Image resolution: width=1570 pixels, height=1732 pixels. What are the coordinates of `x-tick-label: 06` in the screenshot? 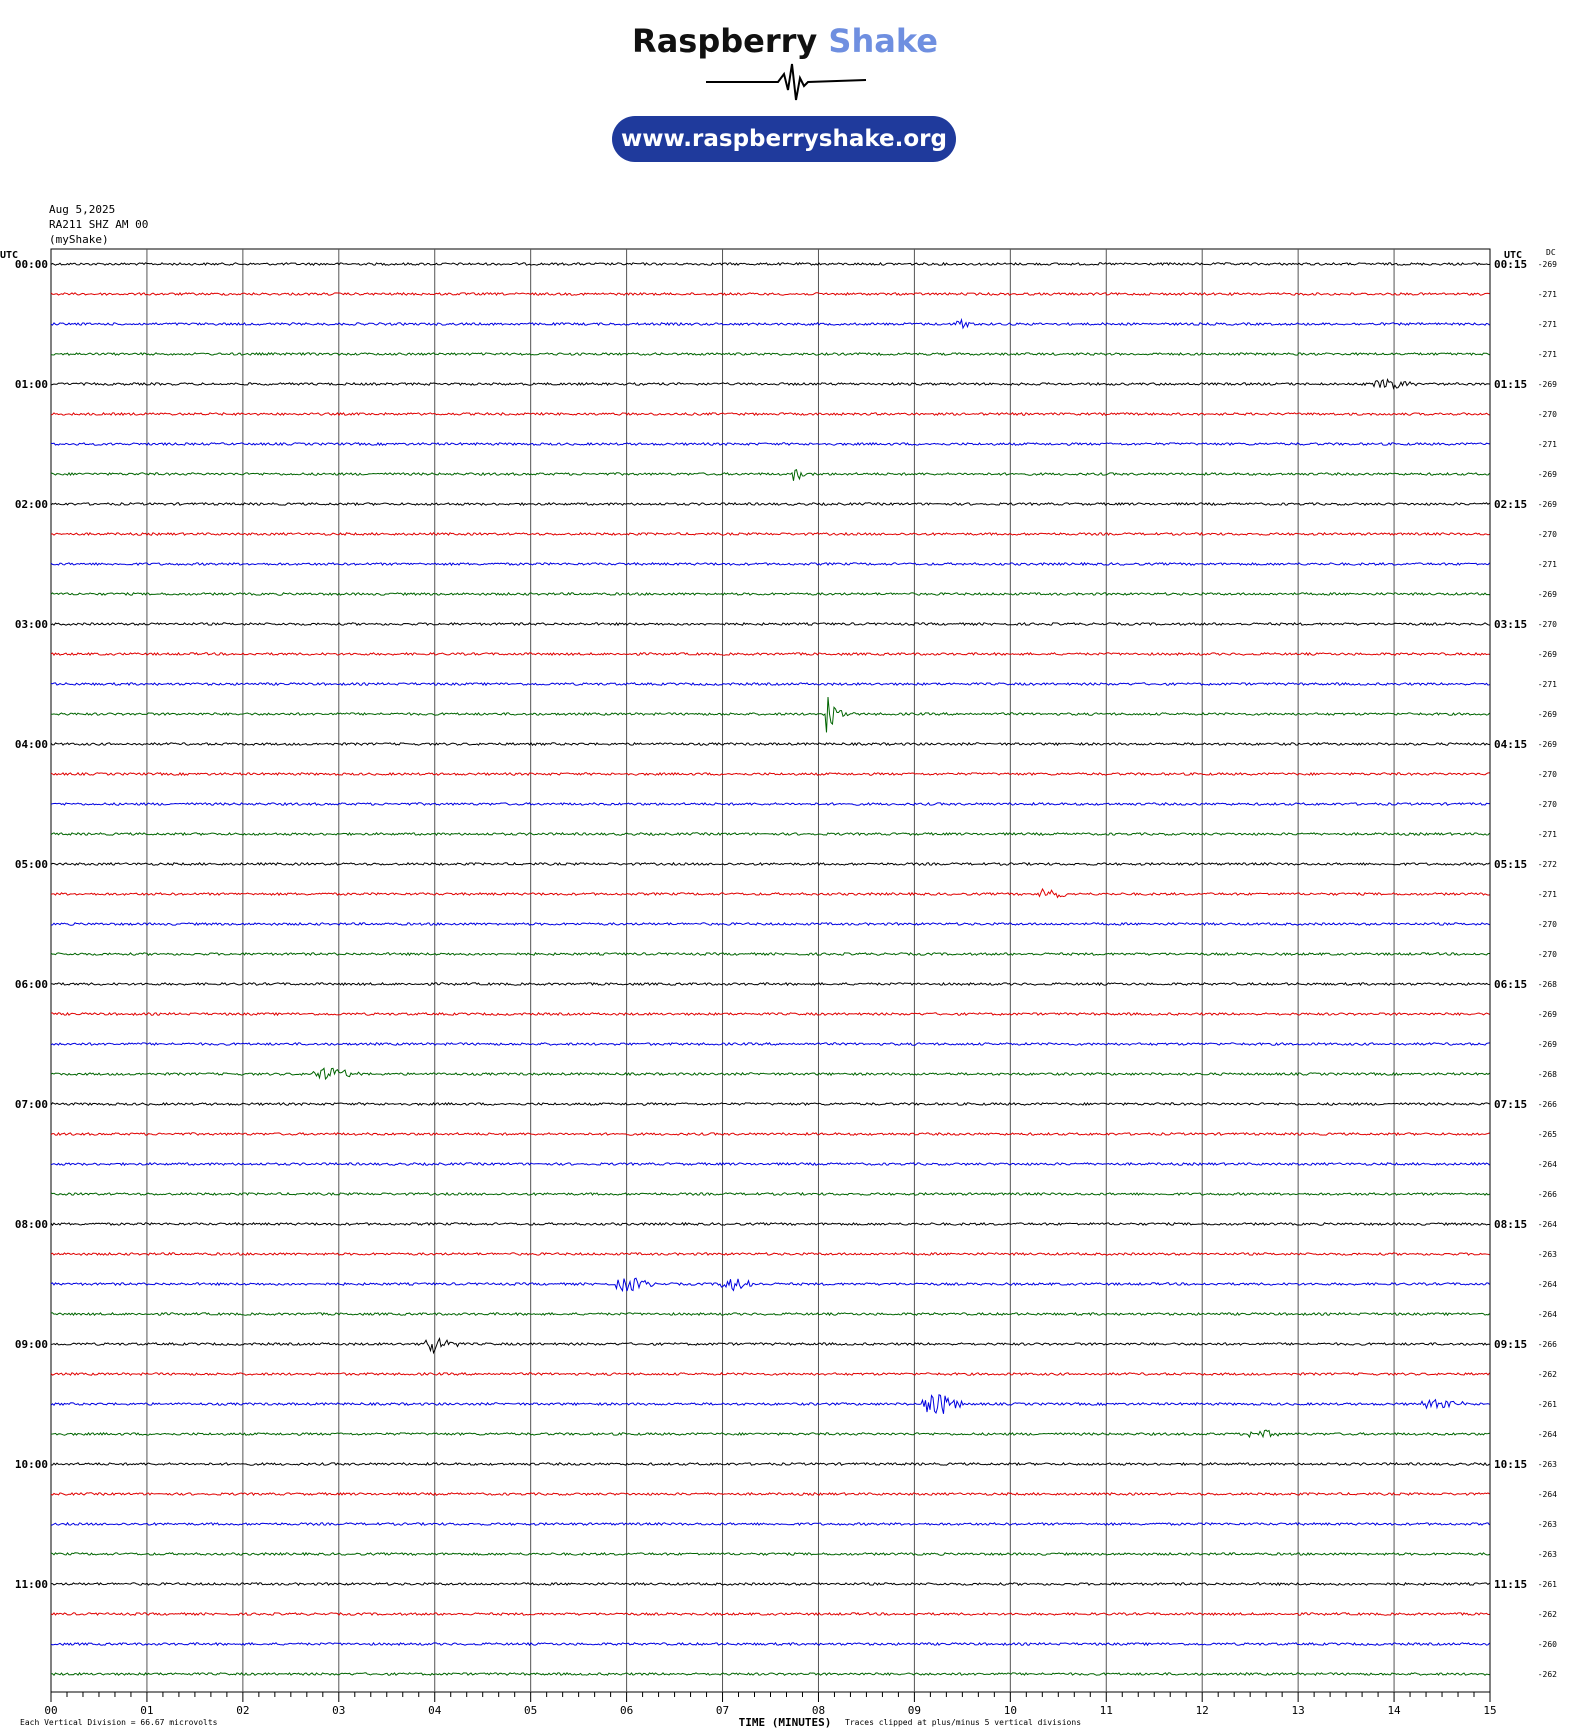 It's located at (626, 1710).